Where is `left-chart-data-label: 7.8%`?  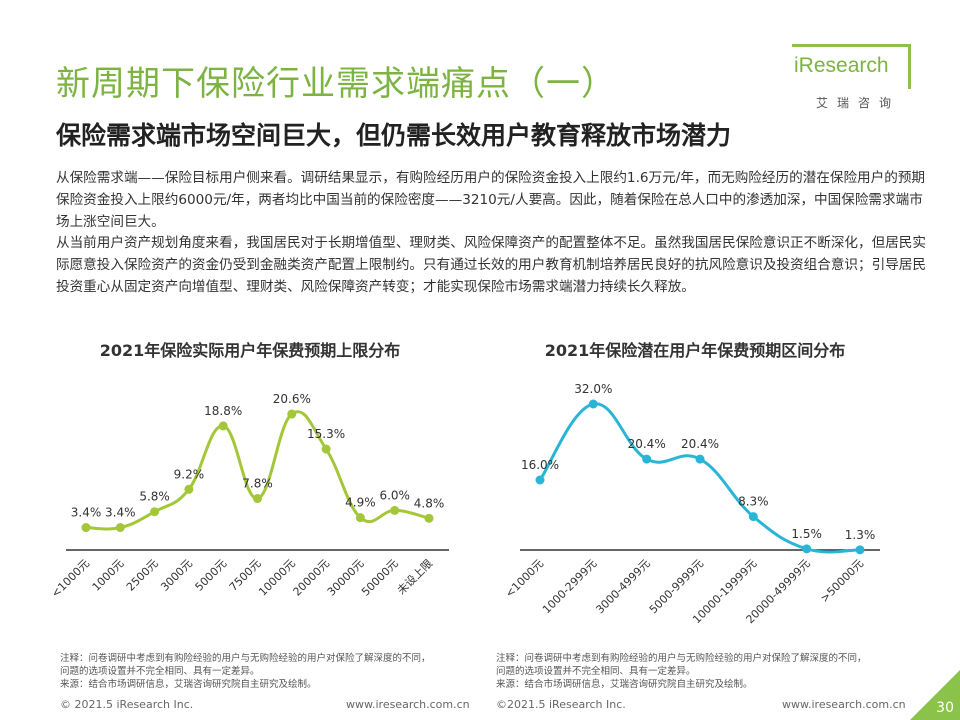 left-chart-data-label: 7.8% is located at coordinates (257, 484).